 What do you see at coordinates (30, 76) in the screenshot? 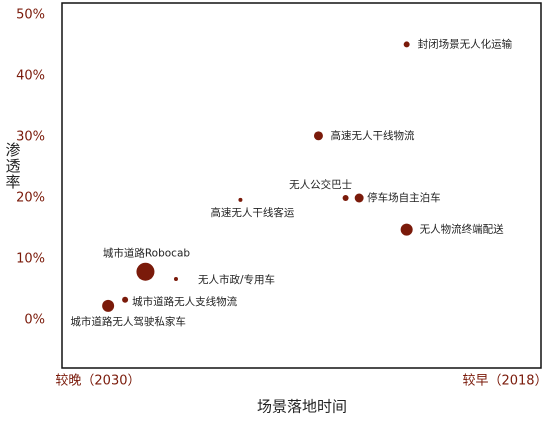
I see `y-tick-label: 40%` at bounding box center [30, 76].